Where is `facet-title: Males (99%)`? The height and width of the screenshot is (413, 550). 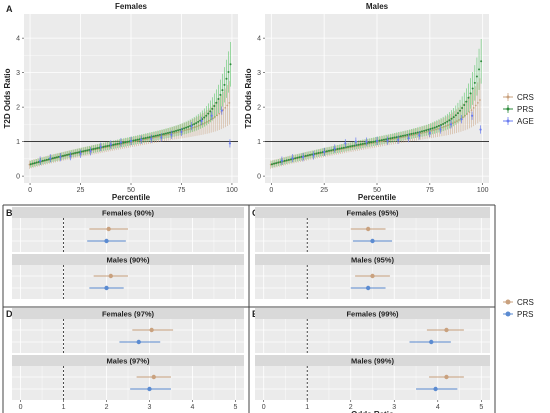
facet-title: Males (99%) is located at coordinates (372, 361).